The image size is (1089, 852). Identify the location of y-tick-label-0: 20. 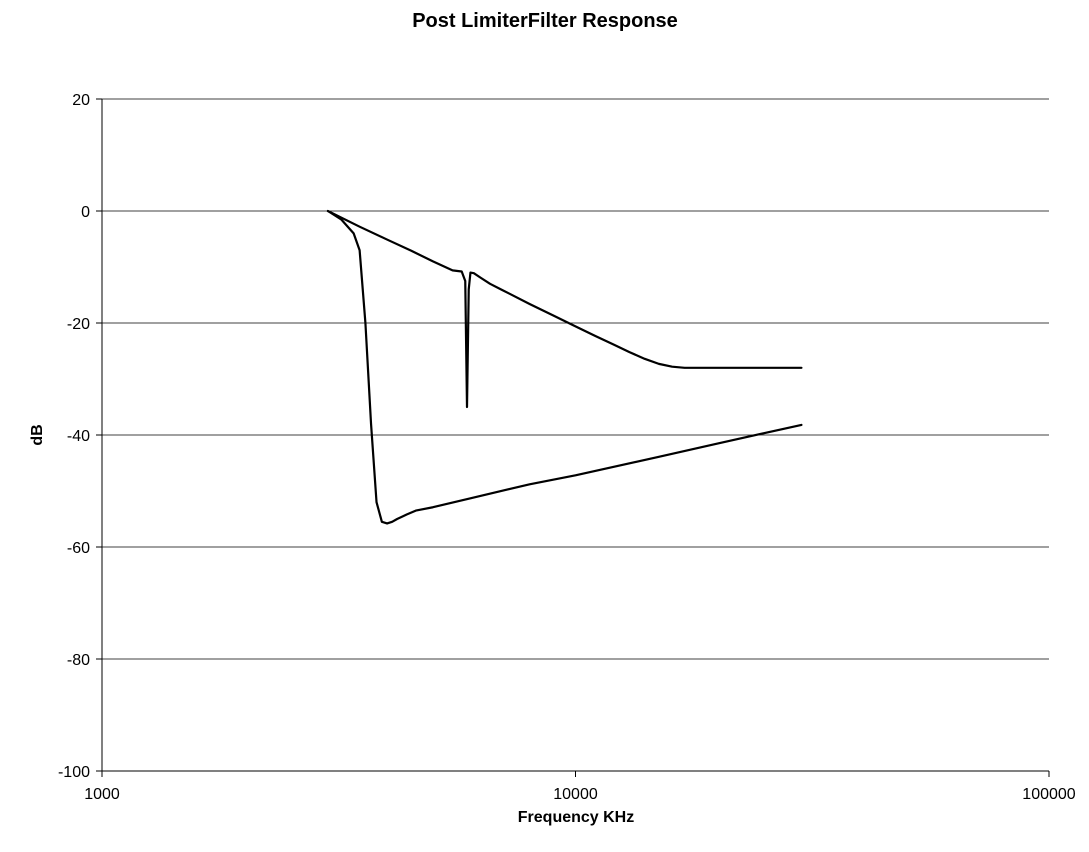
(81, 100).